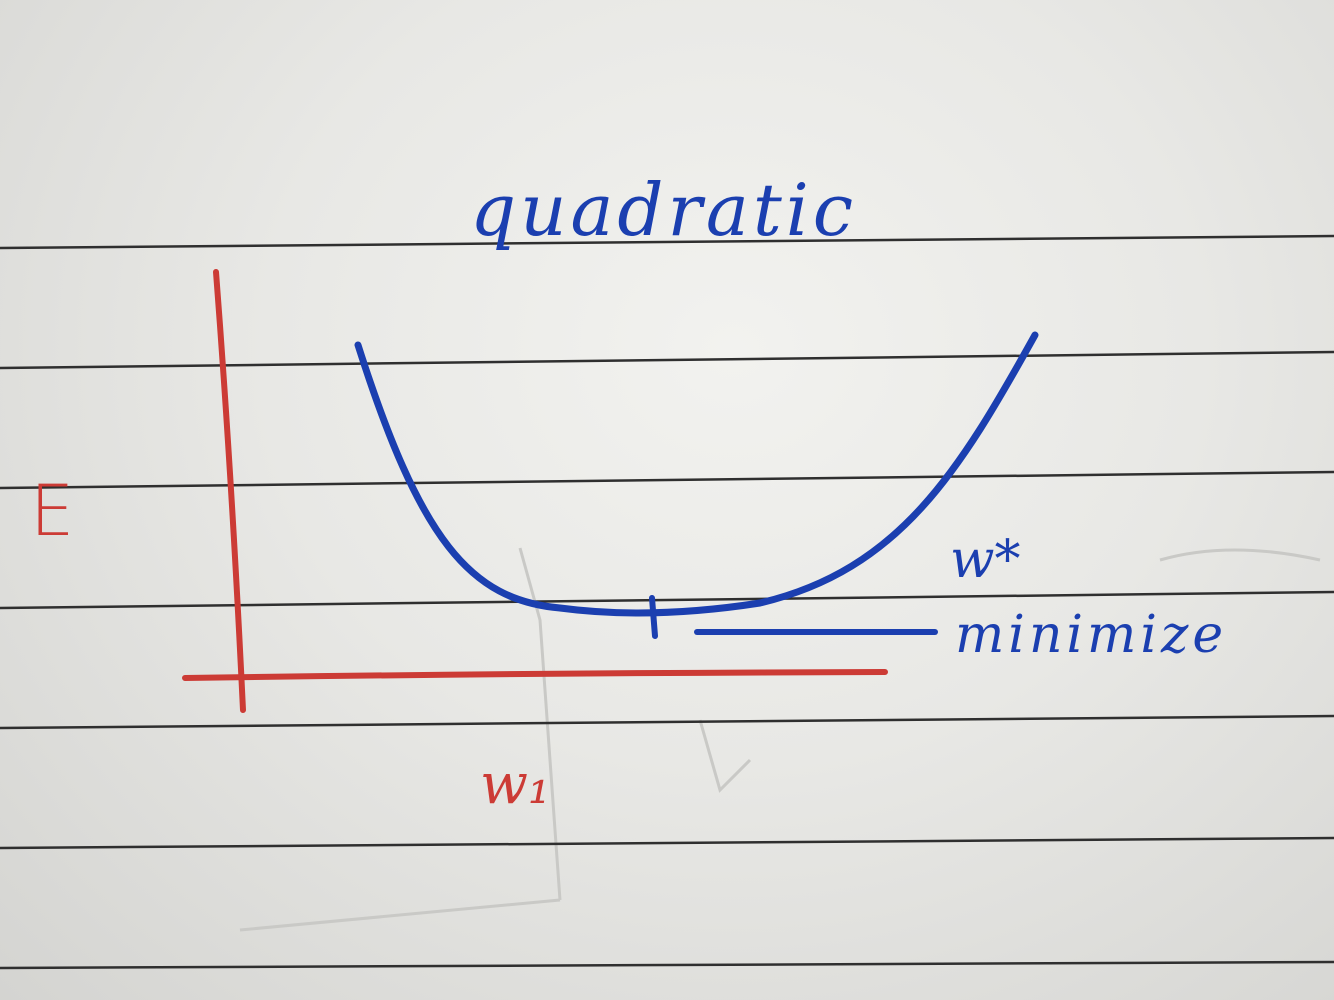 This screenshot has width=1334, height=1000. What do you see at coordinates (229, 491) in the screenshot?
I see `y-axis` at bounding box center [229, 491].